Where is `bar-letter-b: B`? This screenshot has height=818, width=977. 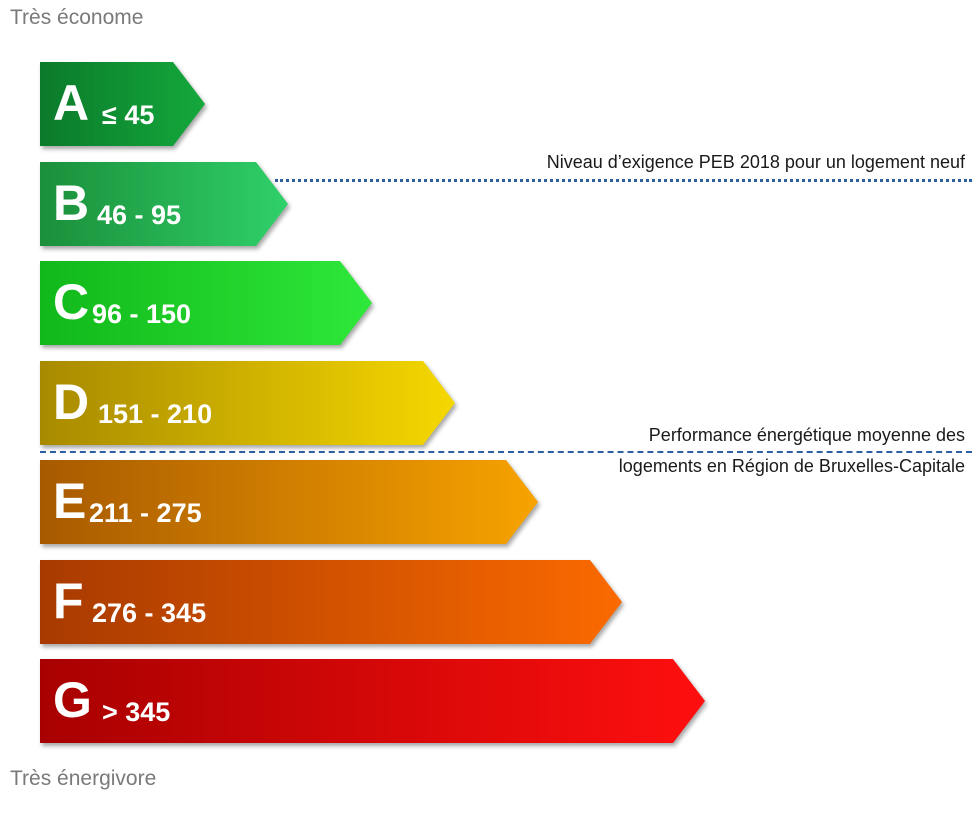
bar-letter-b: B is located at coordinates (71, 203).